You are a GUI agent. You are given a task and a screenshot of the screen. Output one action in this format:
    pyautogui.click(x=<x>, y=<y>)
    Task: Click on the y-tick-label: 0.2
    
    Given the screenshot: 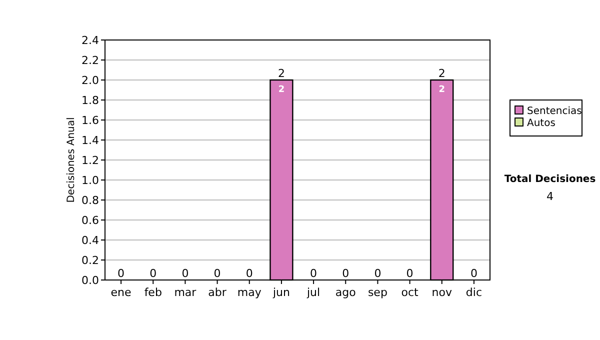 What is the action you would take?
    pyautogui.click(x=90, y=260)
    